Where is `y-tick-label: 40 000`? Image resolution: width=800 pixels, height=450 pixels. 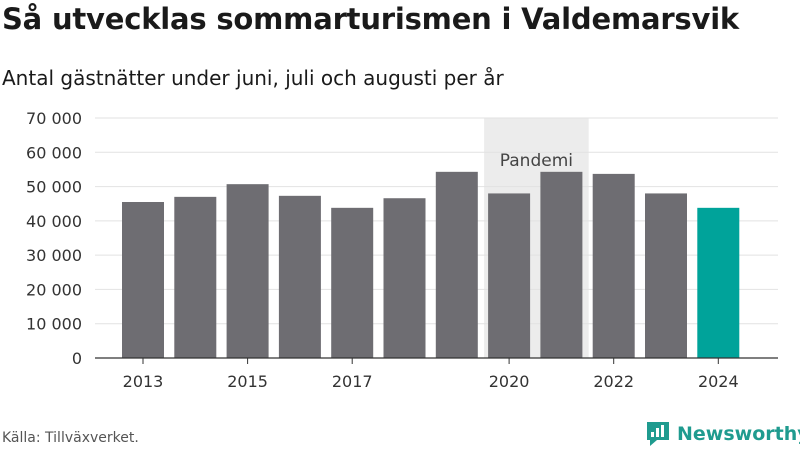
y-tick-label: 40 000 is located at coordinates (54, 221).